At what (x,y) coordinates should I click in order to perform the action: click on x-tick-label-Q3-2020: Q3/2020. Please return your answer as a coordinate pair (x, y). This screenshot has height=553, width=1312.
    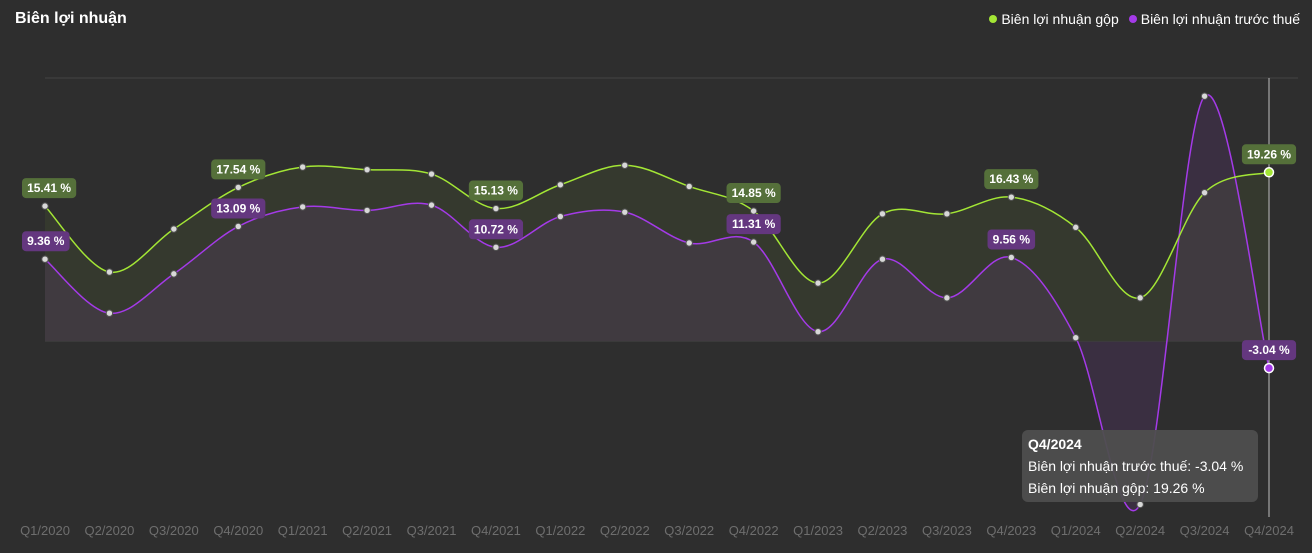
    Looking at the image, I should click on (174, 530).